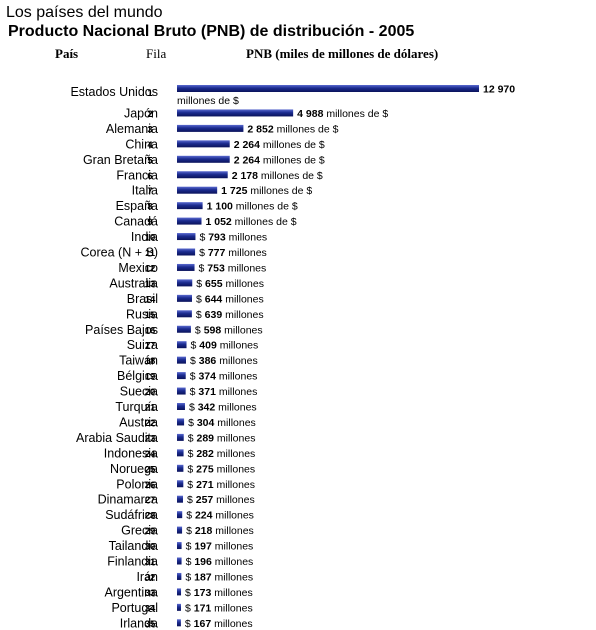 The image size is (596, 630). Describe the element at coordinates (150, 346) in the screenshot. I see `rank-label-text: 17` at that location.